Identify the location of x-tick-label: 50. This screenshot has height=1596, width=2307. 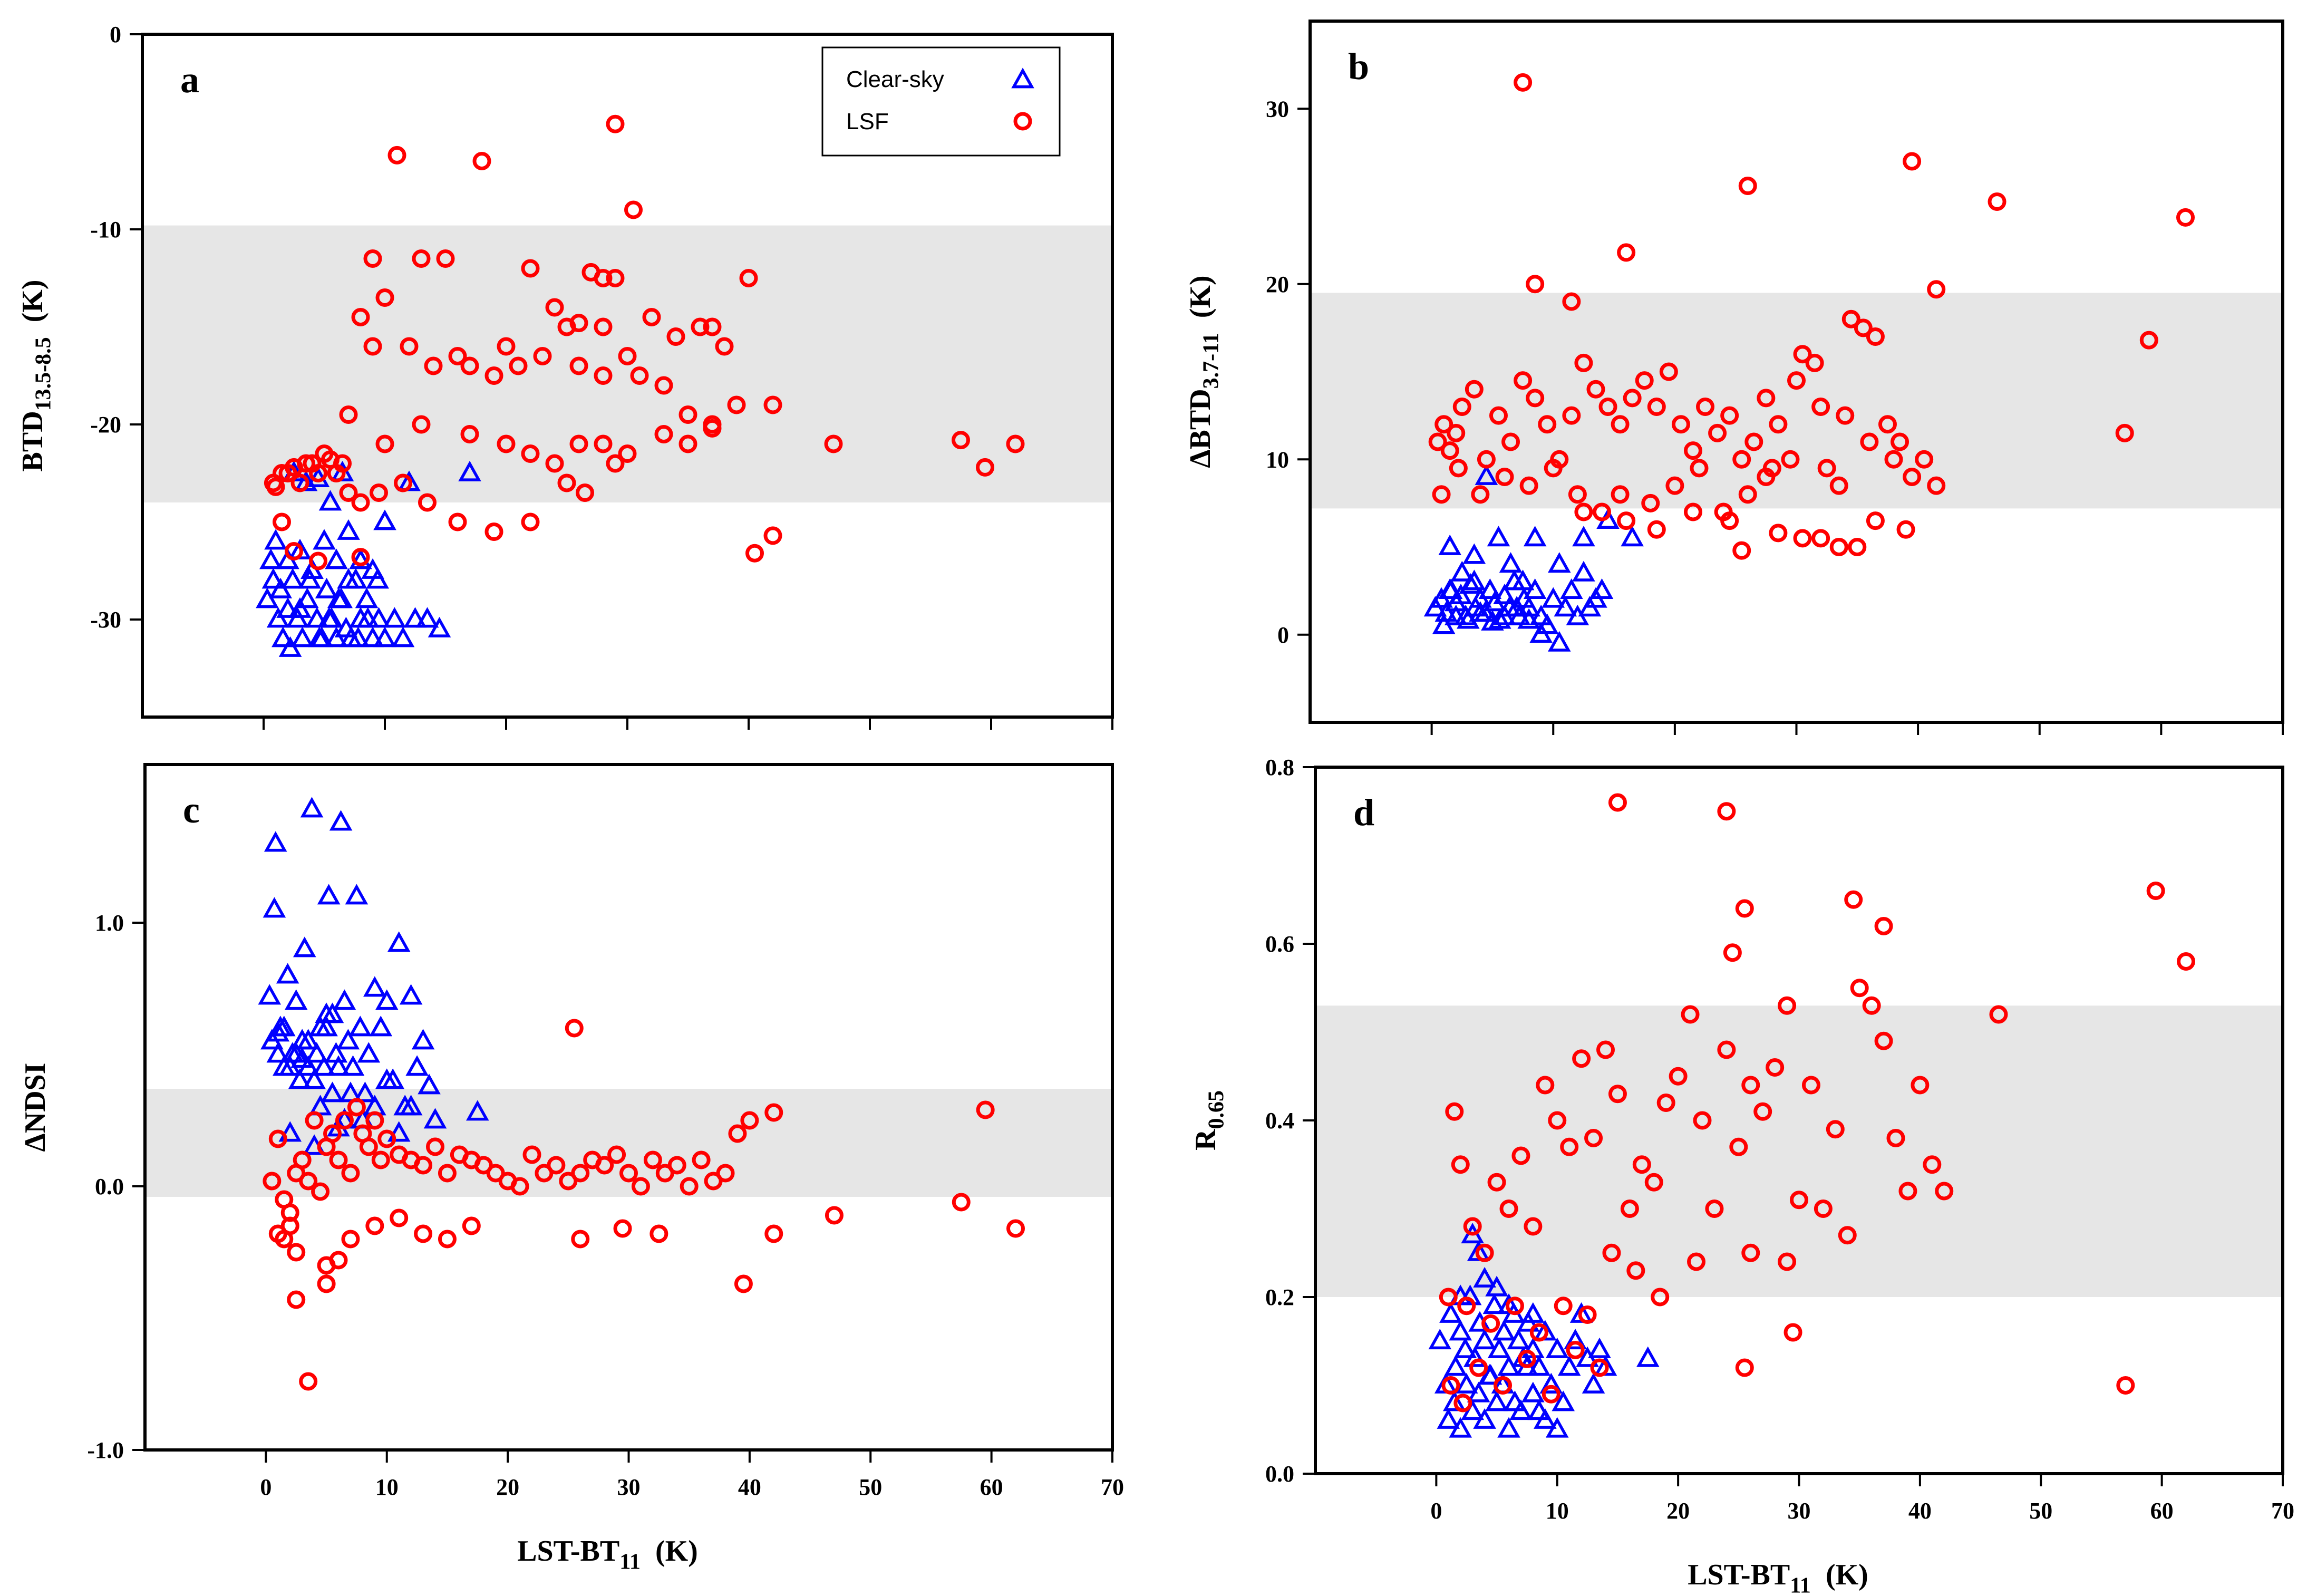
(870, 1487).